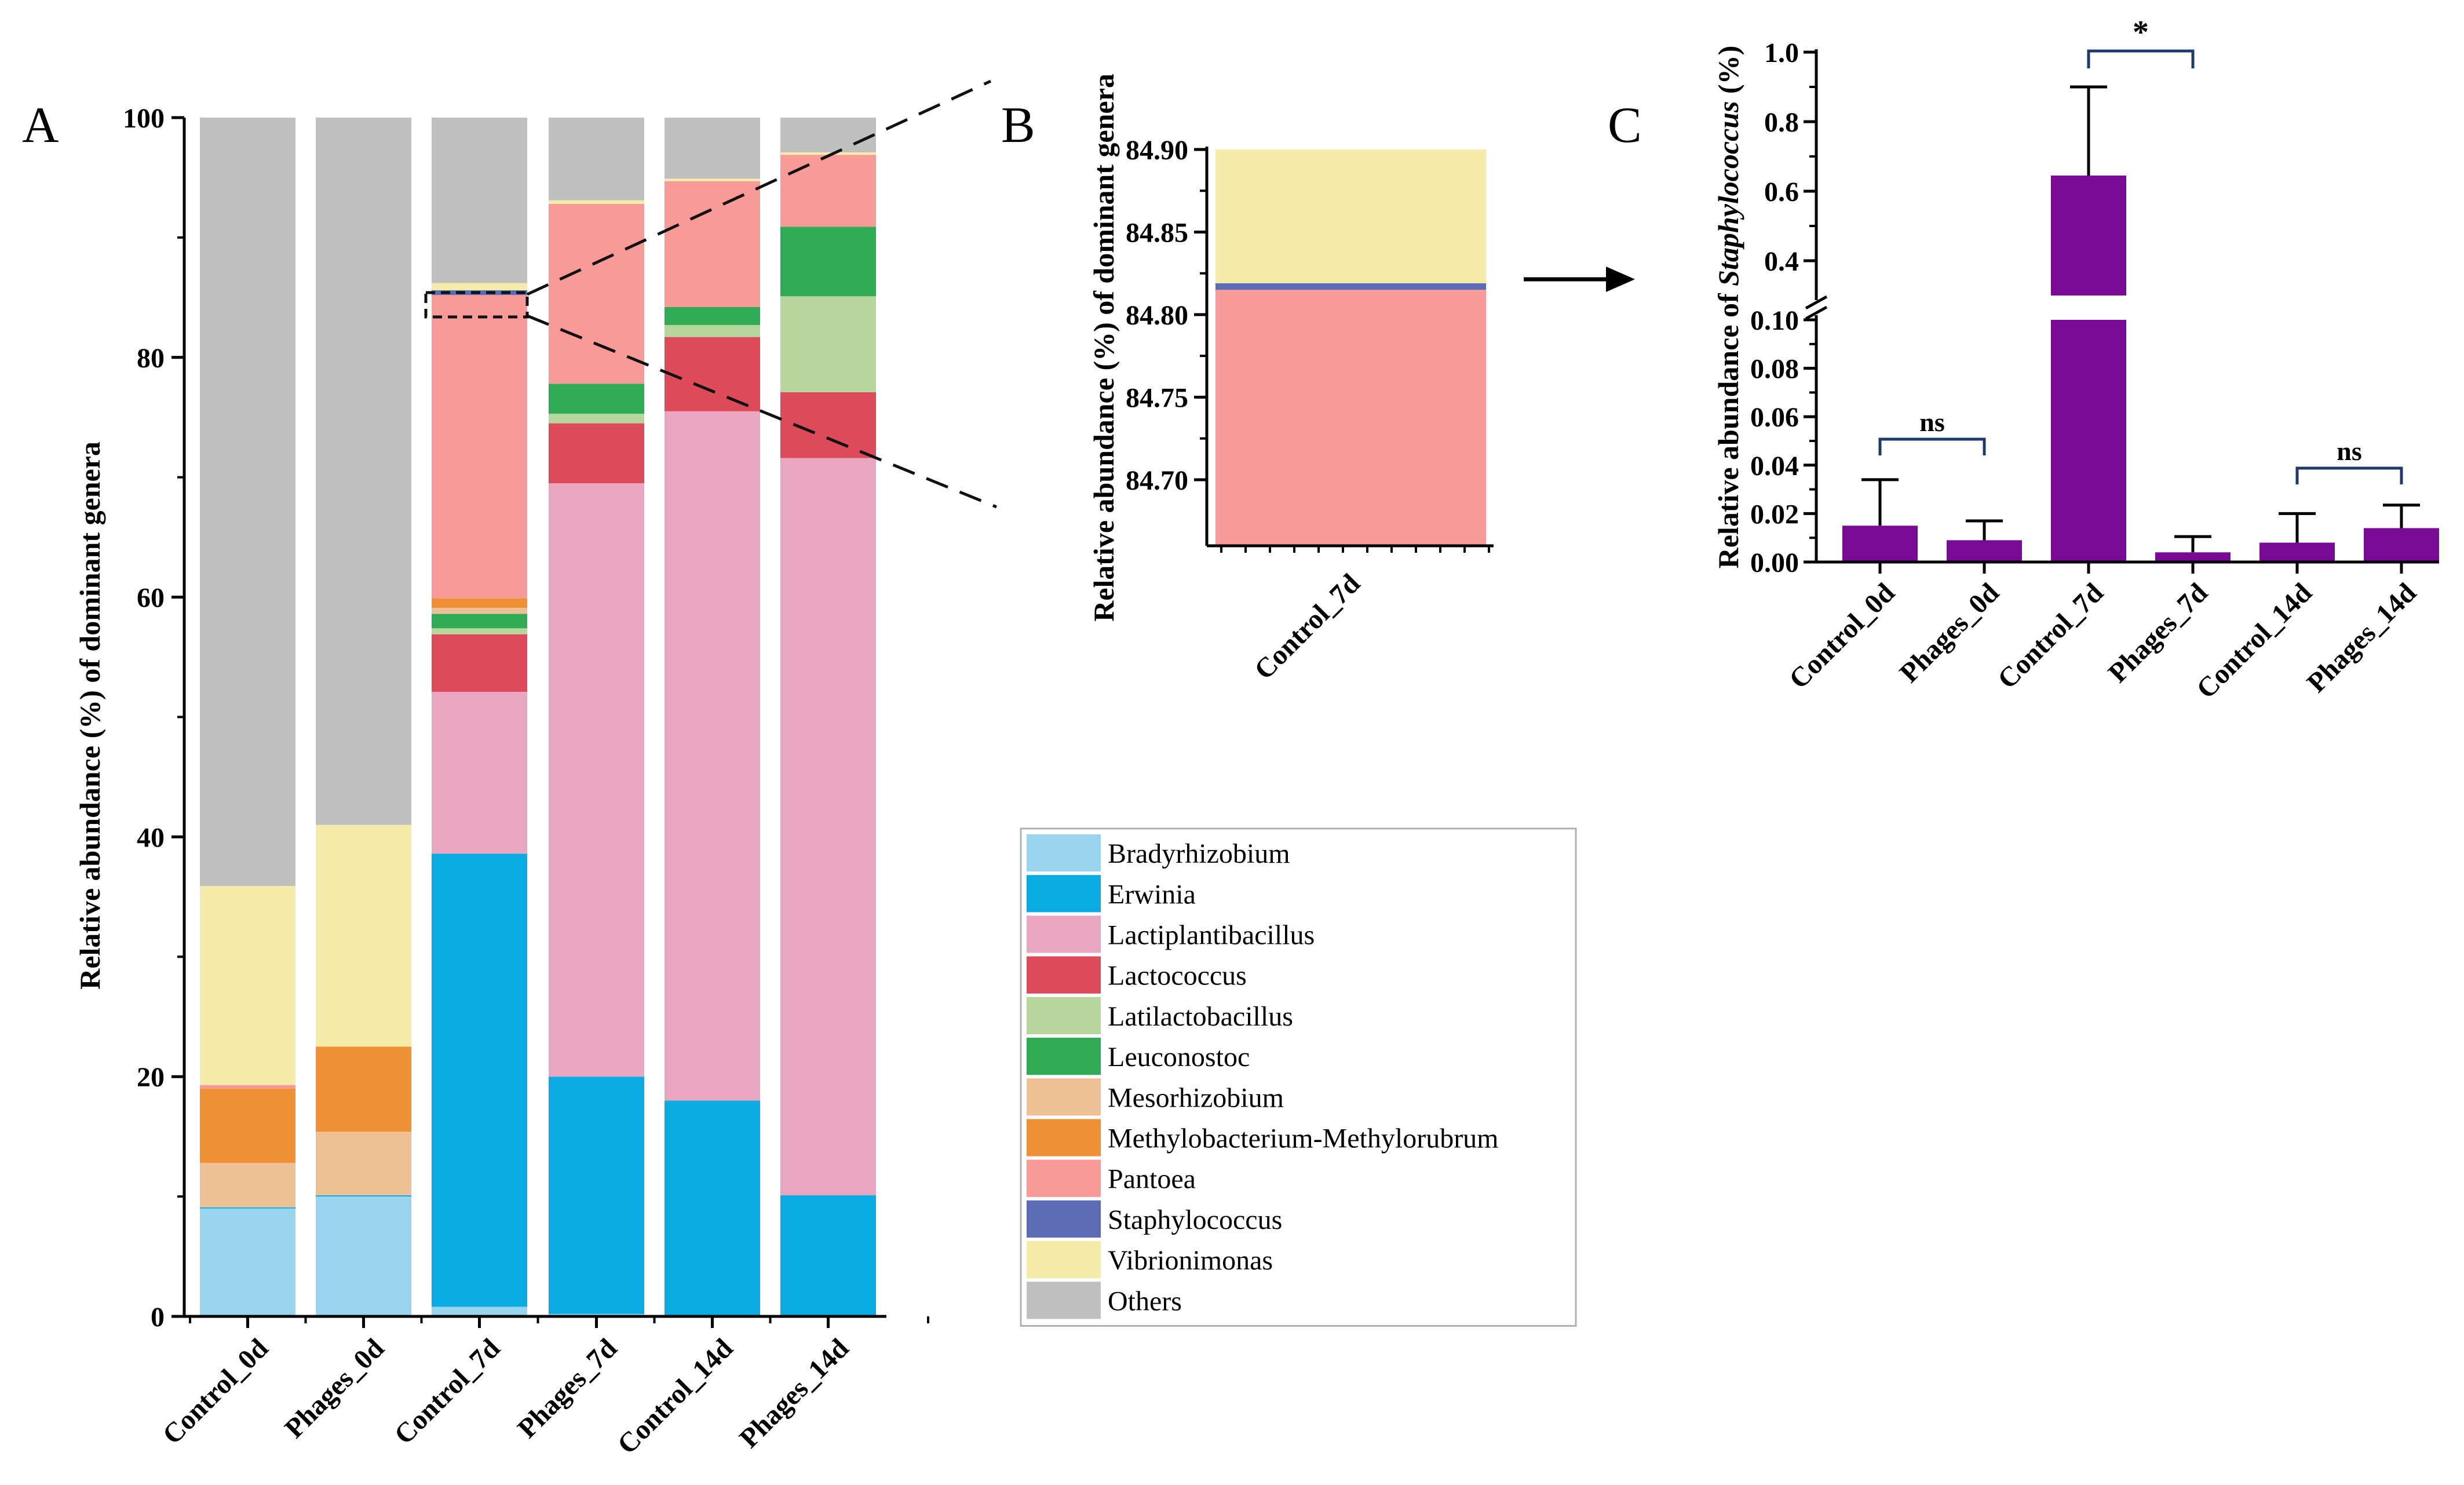  What do you see at coordinates (1064, 975) in the screenshot?
I see `legend-swatch-lactococcus` at bounding box center [1064, 975].